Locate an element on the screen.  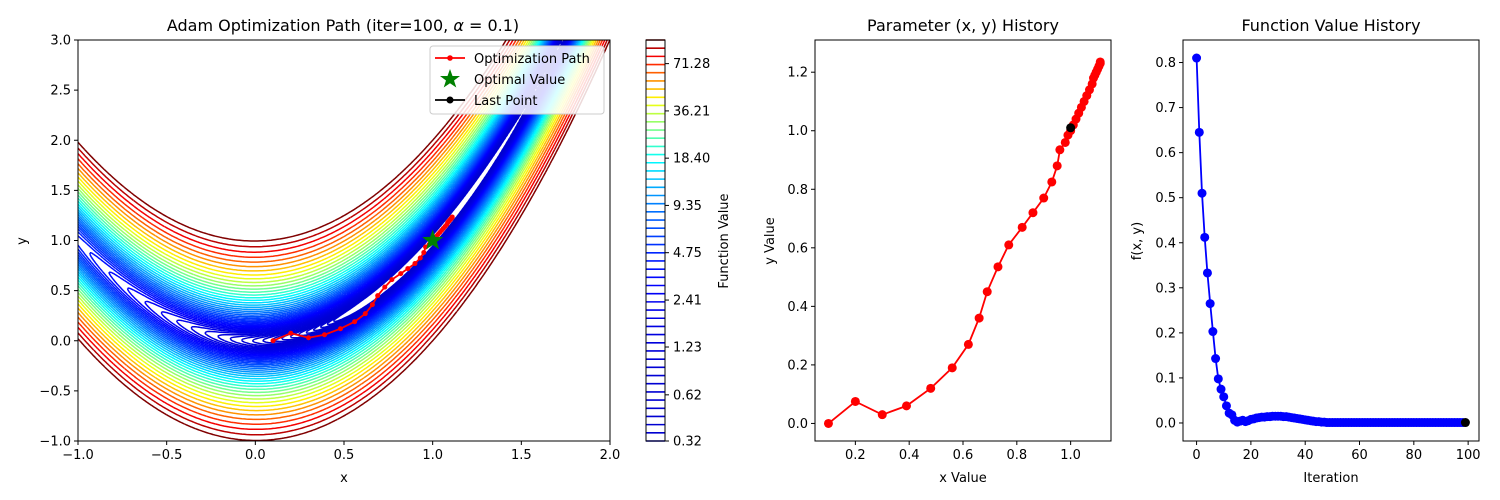
legend-star-icon is located at coordinates (450, 78).